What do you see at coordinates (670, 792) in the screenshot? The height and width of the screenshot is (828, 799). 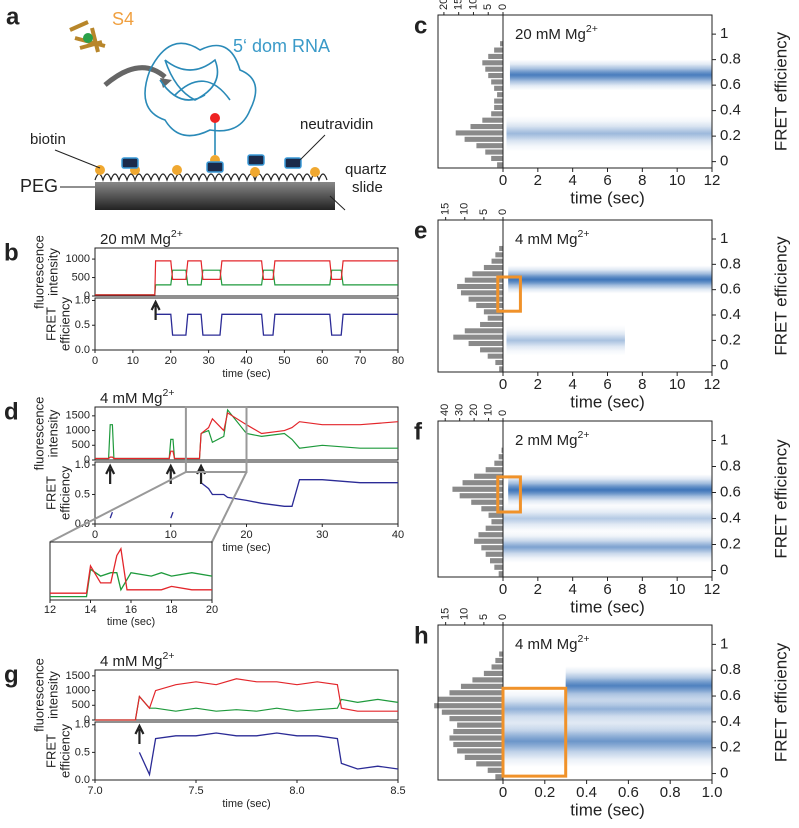 I see `x-tick-label: 0.8` at bounding box center [670, 792].